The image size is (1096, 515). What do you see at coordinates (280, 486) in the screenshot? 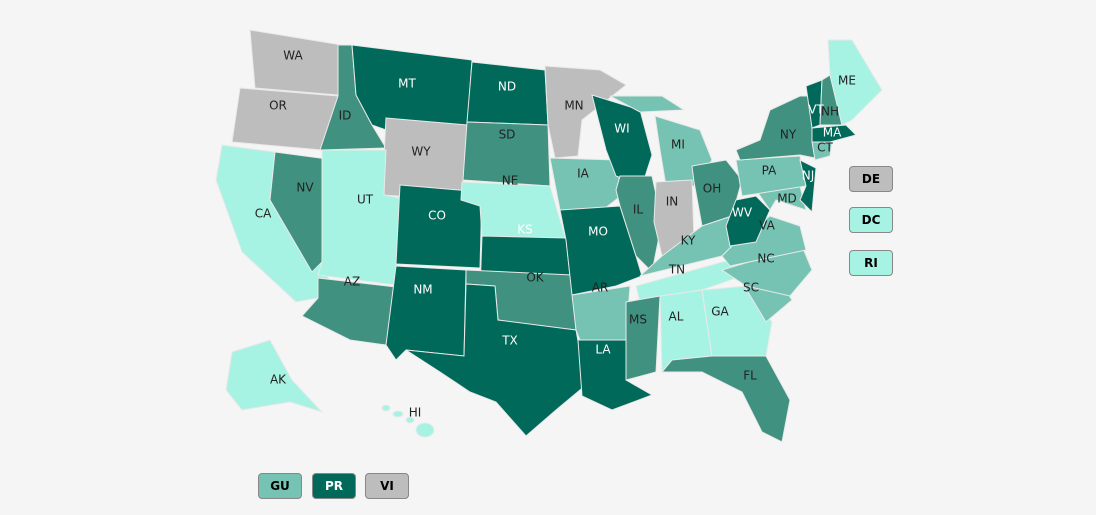
I see `territory-box-gu: GU` at bounding box center [280, 486].